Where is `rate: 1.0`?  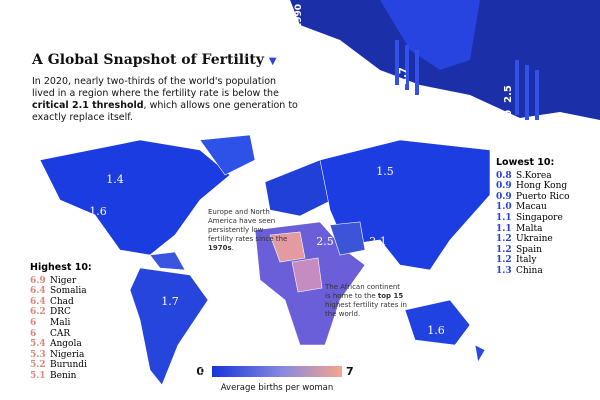
rate: 1.0 is located at coordinates (504, 207).